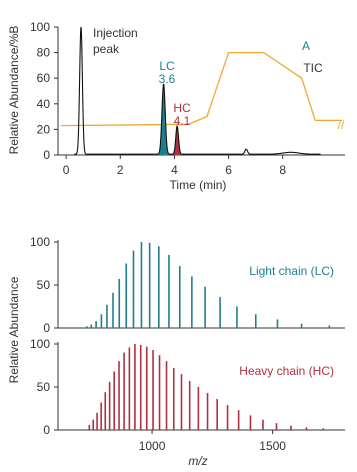 The width and height of the screenshot is (357, 472). What do you see at coordinates (291, 271) in the screenshot?
I see `lc-series-label: Light chain (LC)` at bounding box center [291, 271].